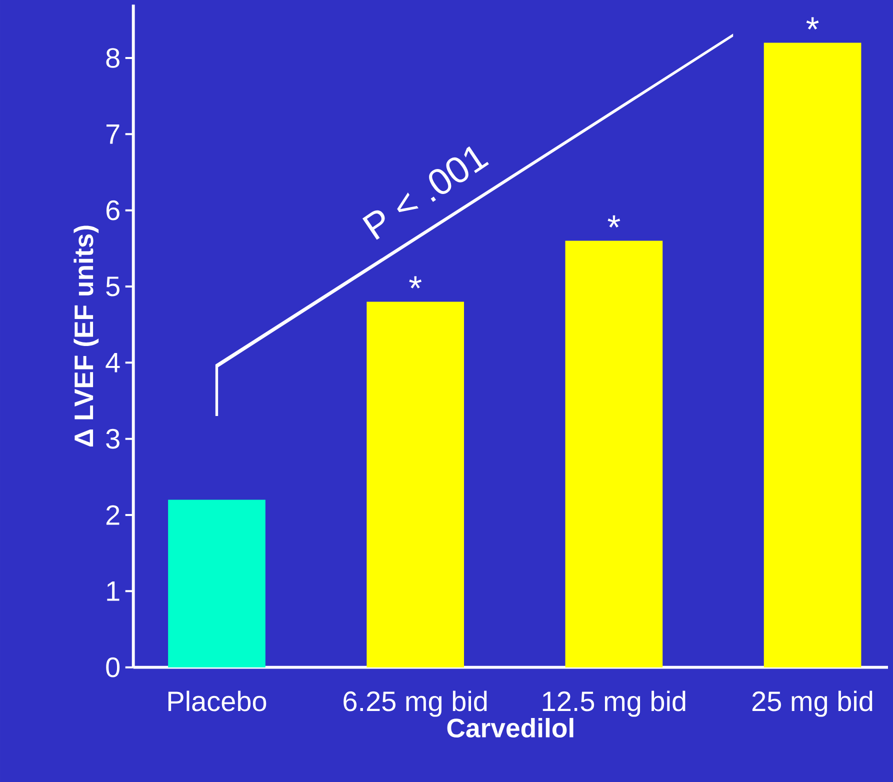 The width and height of the screenshot is (893, 782). I want to click on y-tick-label: 1, so click(113, 591).